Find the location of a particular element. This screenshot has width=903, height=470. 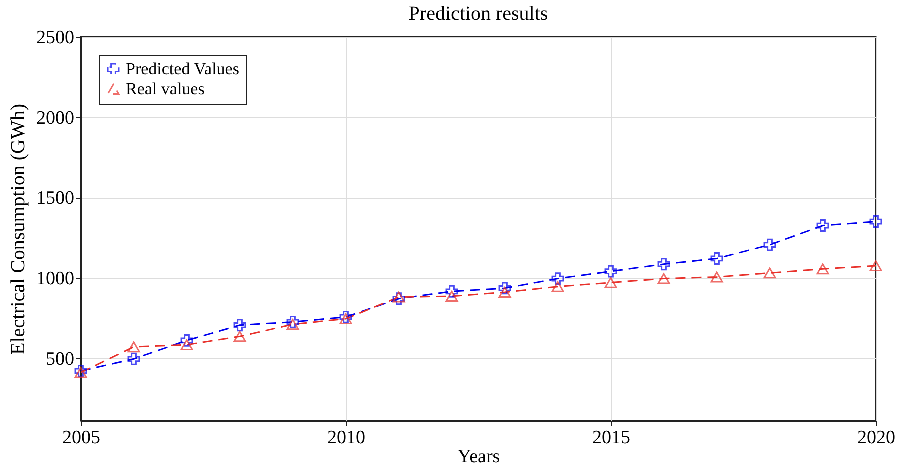

y-tick-label: 2500 is located at coordinates (55, 38).